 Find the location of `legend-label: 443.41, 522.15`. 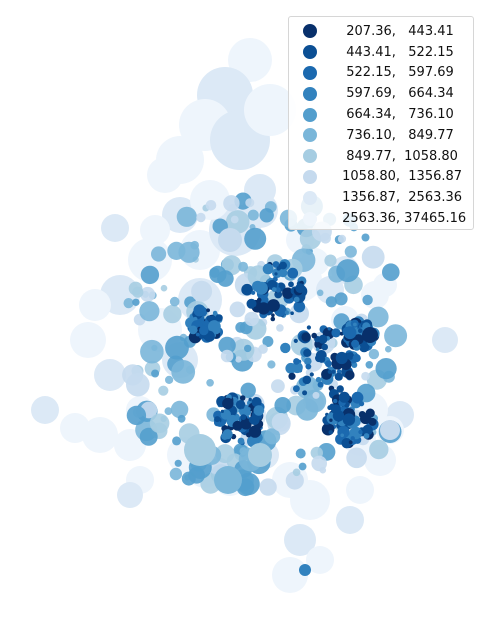

legend-label: 443.41, 522.15 is located at coordinates (396, 52).